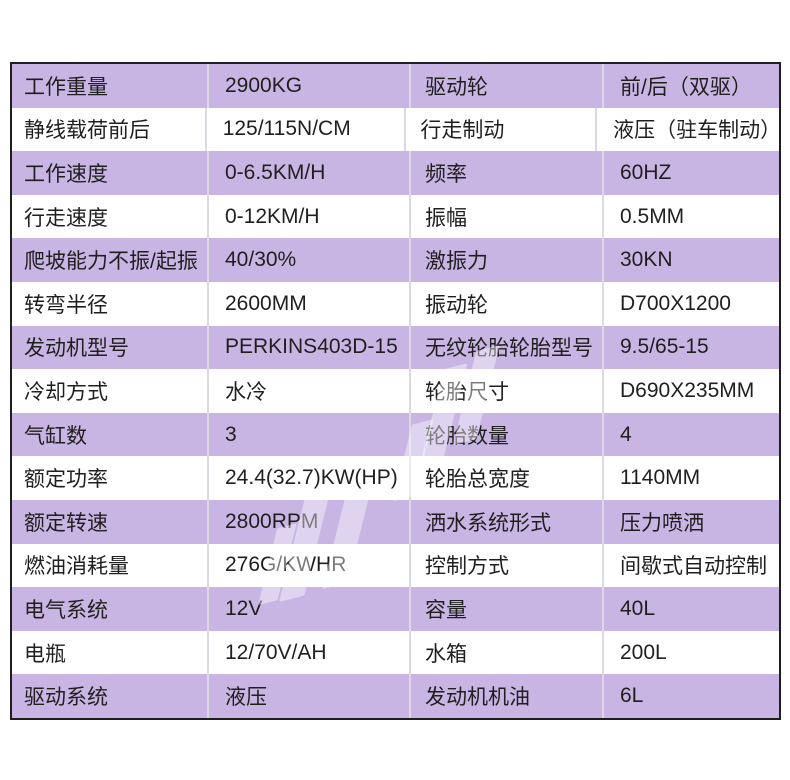 This screenshot has height=780, width=790. I want to click on spec-label-cell: 频率, so click(507, 173).